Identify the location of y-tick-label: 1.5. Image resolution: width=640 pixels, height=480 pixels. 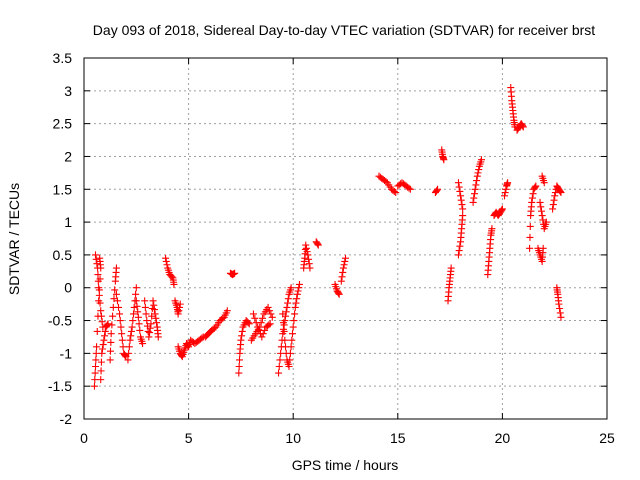
(63, 189).